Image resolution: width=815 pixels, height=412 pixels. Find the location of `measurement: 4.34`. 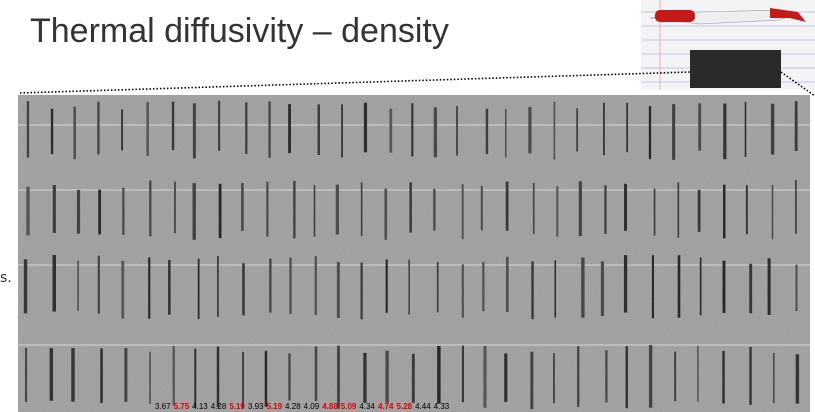

measurement: 4.34 is located at coordinates (367, 406).